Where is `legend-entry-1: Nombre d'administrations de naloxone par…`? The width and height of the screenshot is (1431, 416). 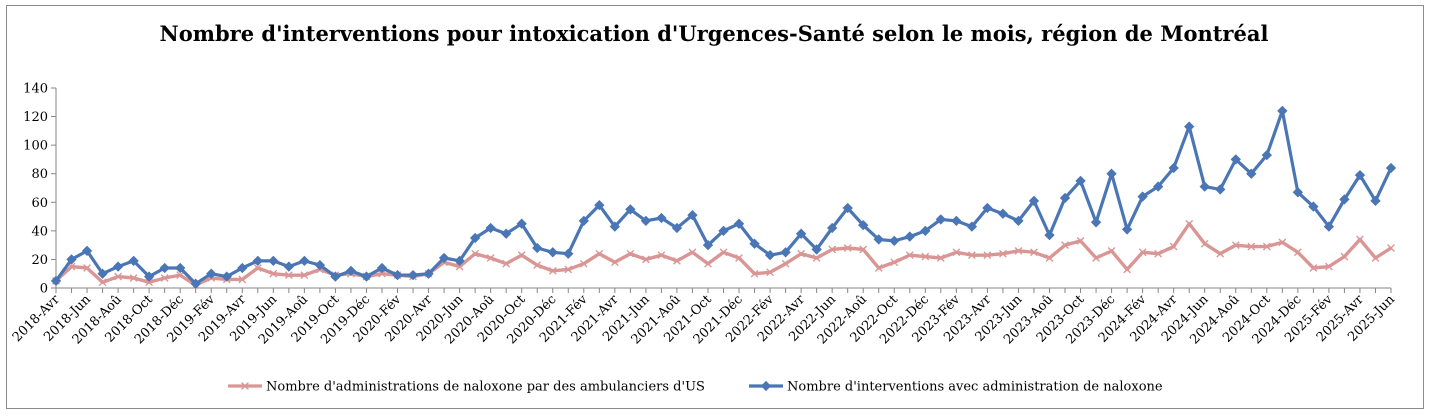
legend-entry-1: Nombre d'administrations de naloxone par… is located at coordinates (466, 387).